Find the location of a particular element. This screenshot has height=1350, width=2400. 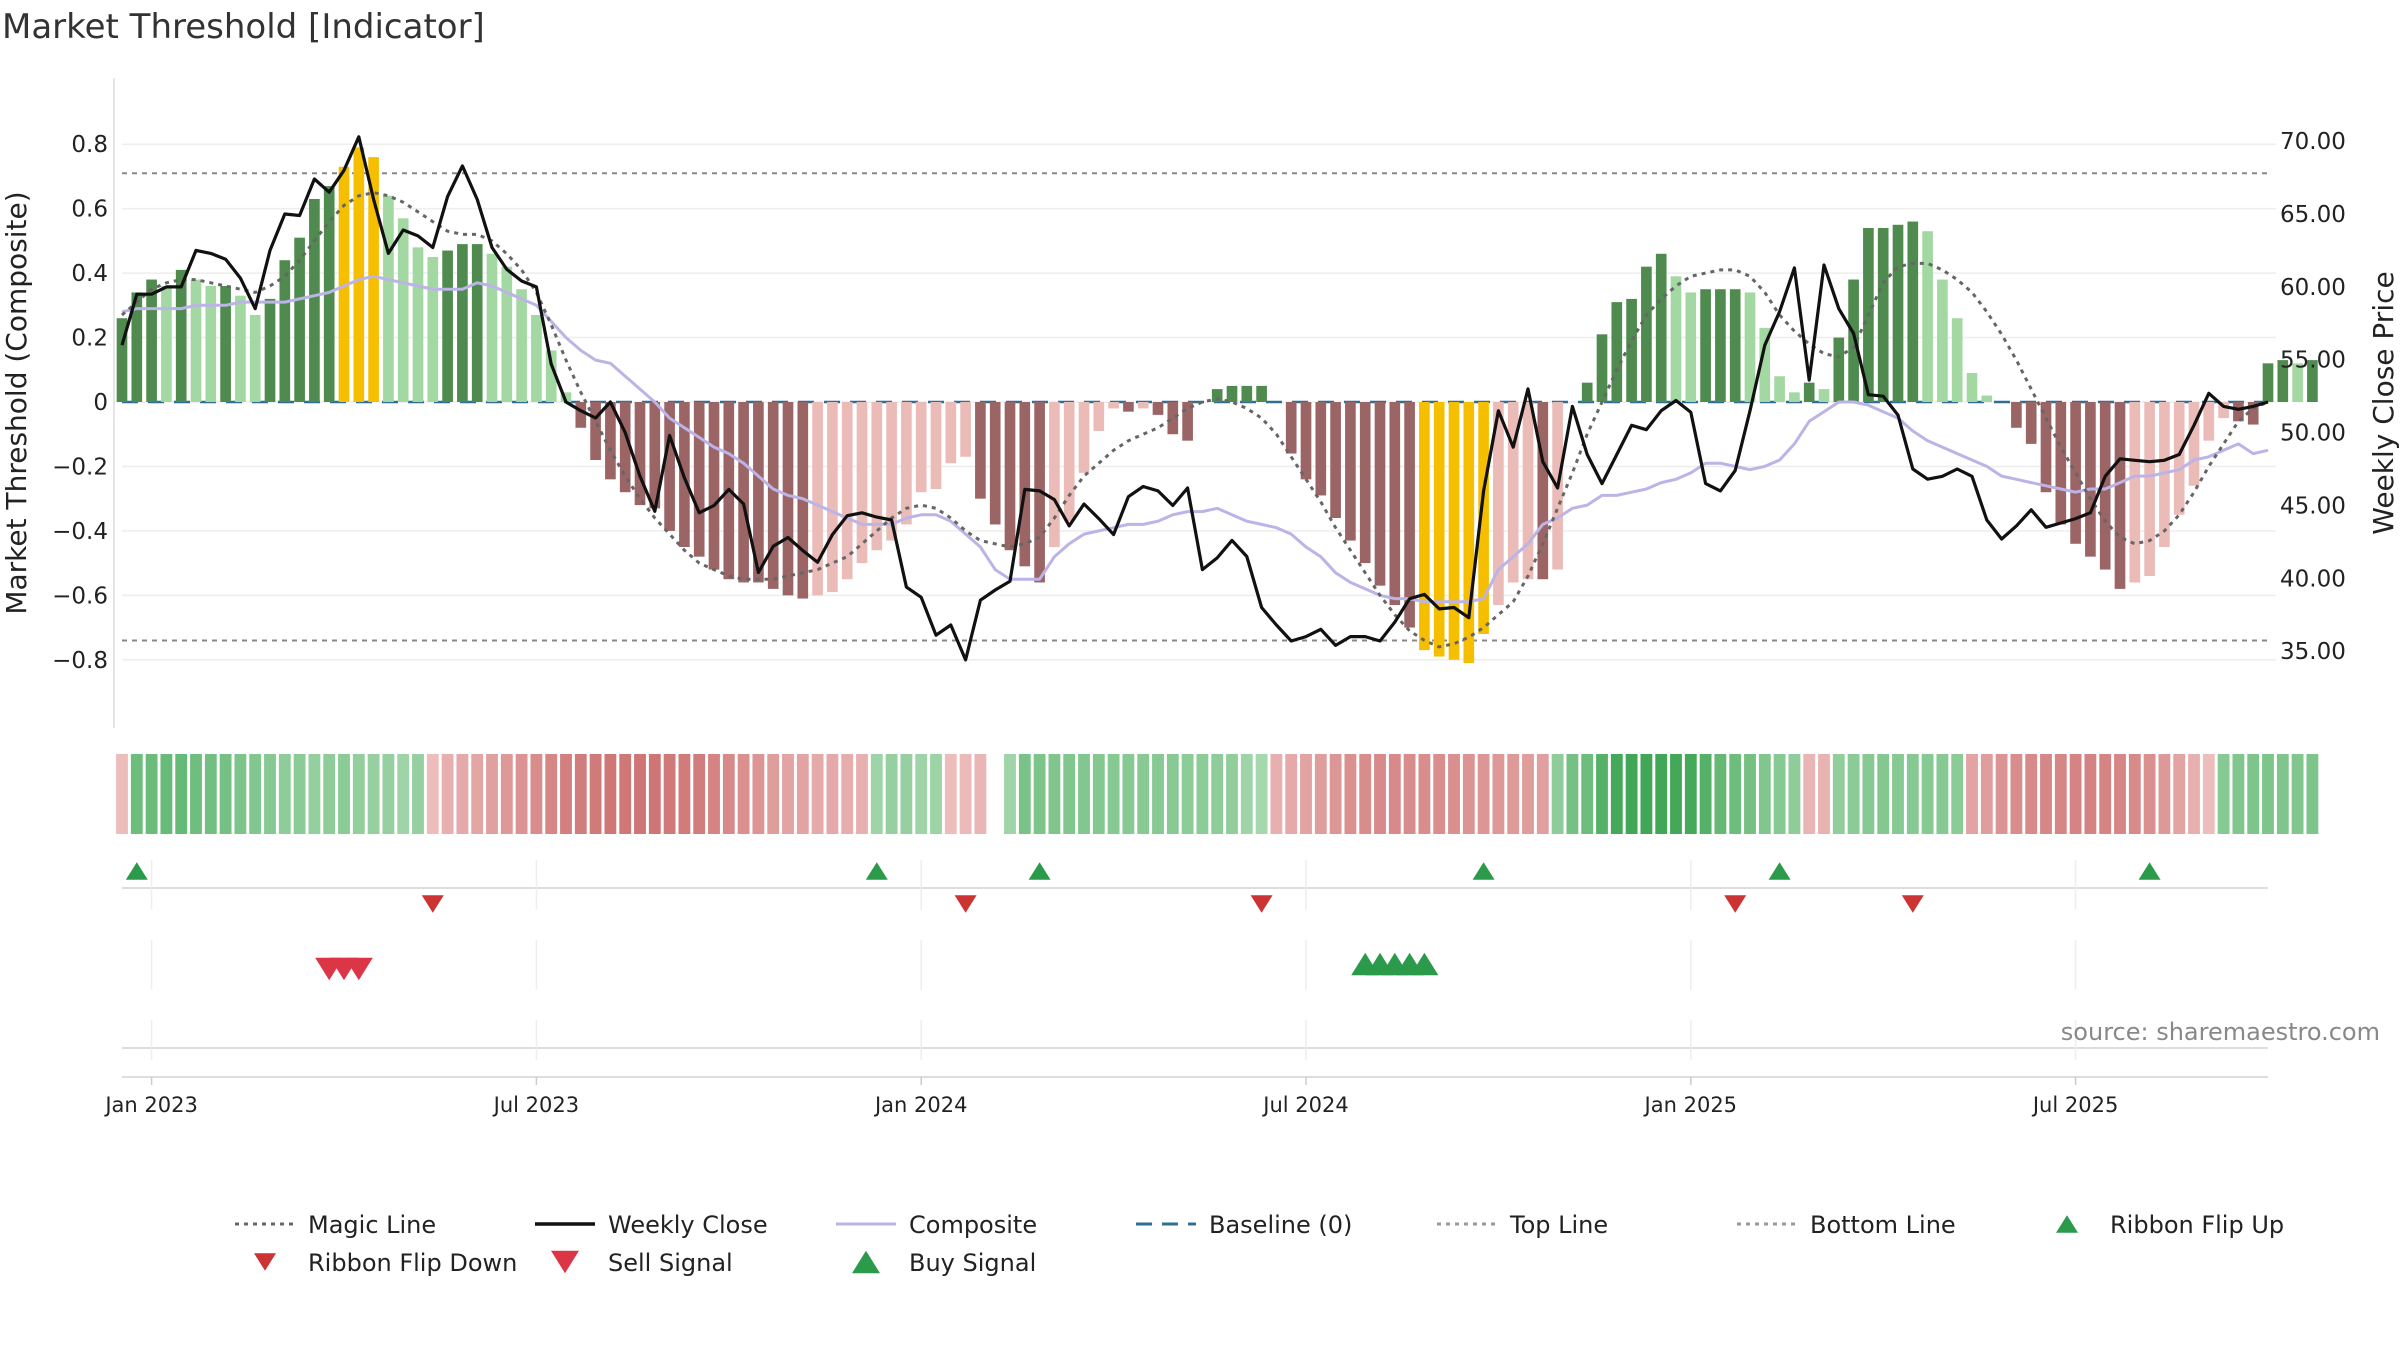

x-tick-label: Jan 2023 is located at coordinates (150, 1105).